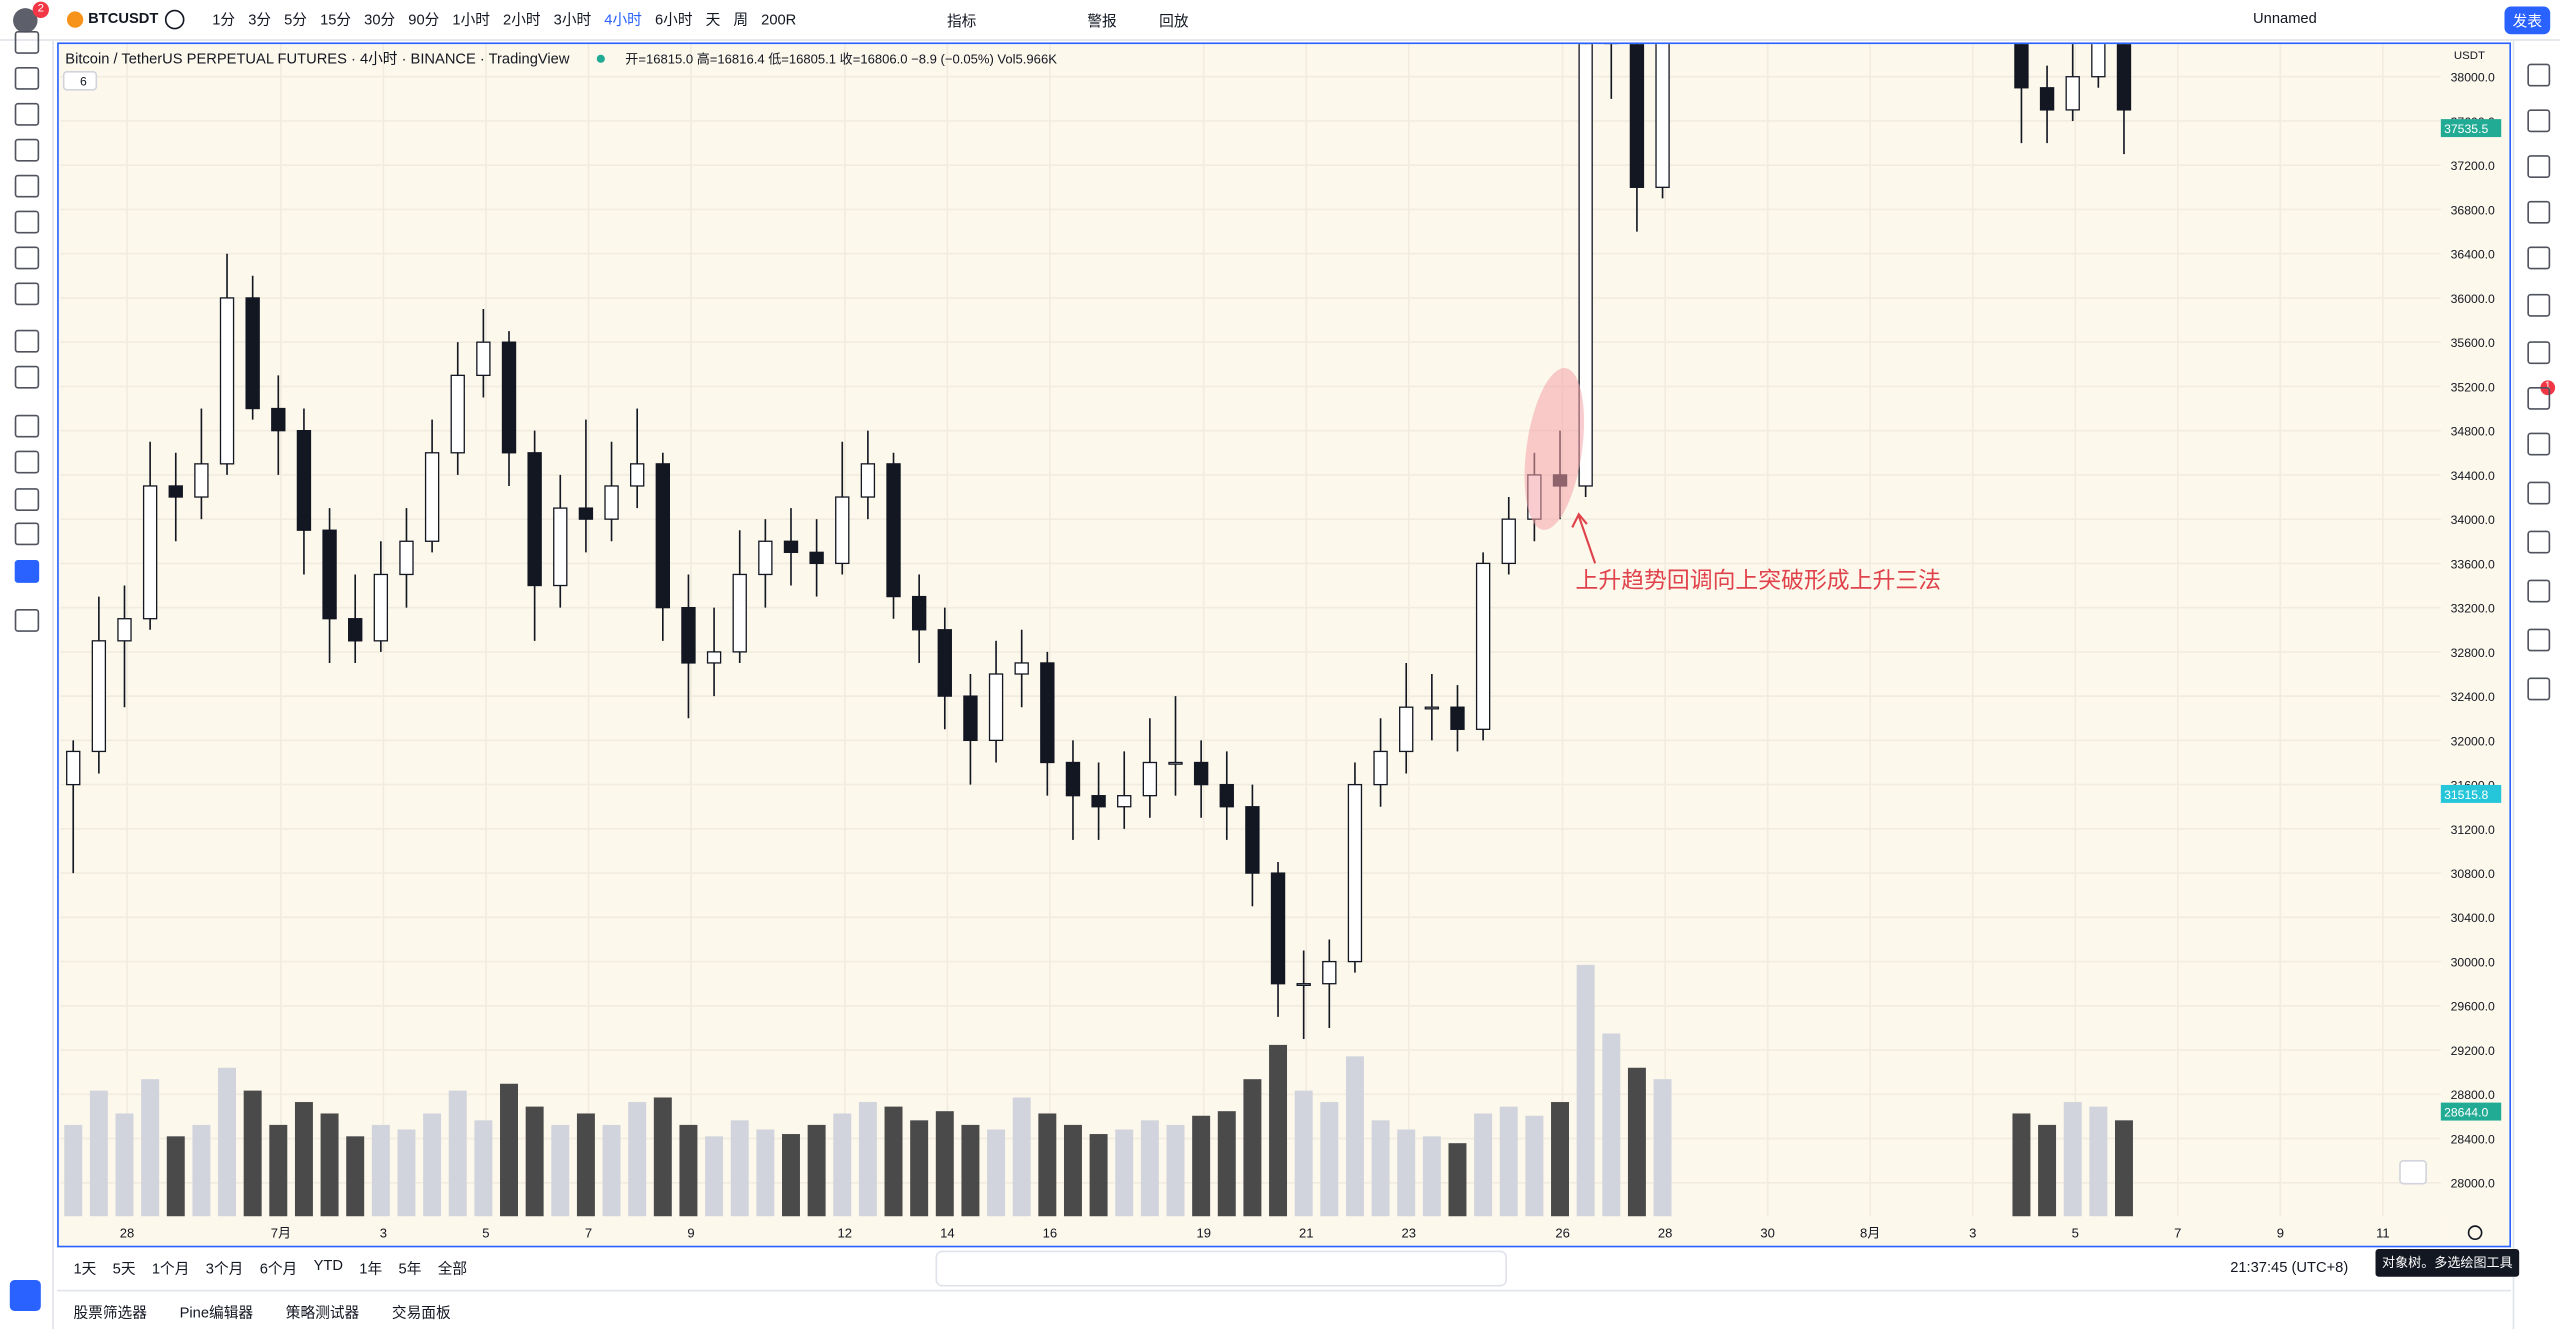 The width and height of the screenshot is (2560, 1329). What do you see at coordinates (216, 1312) in the screenshot?
I see `tab: Pine编辑器` at bounding box center [216, 1312].